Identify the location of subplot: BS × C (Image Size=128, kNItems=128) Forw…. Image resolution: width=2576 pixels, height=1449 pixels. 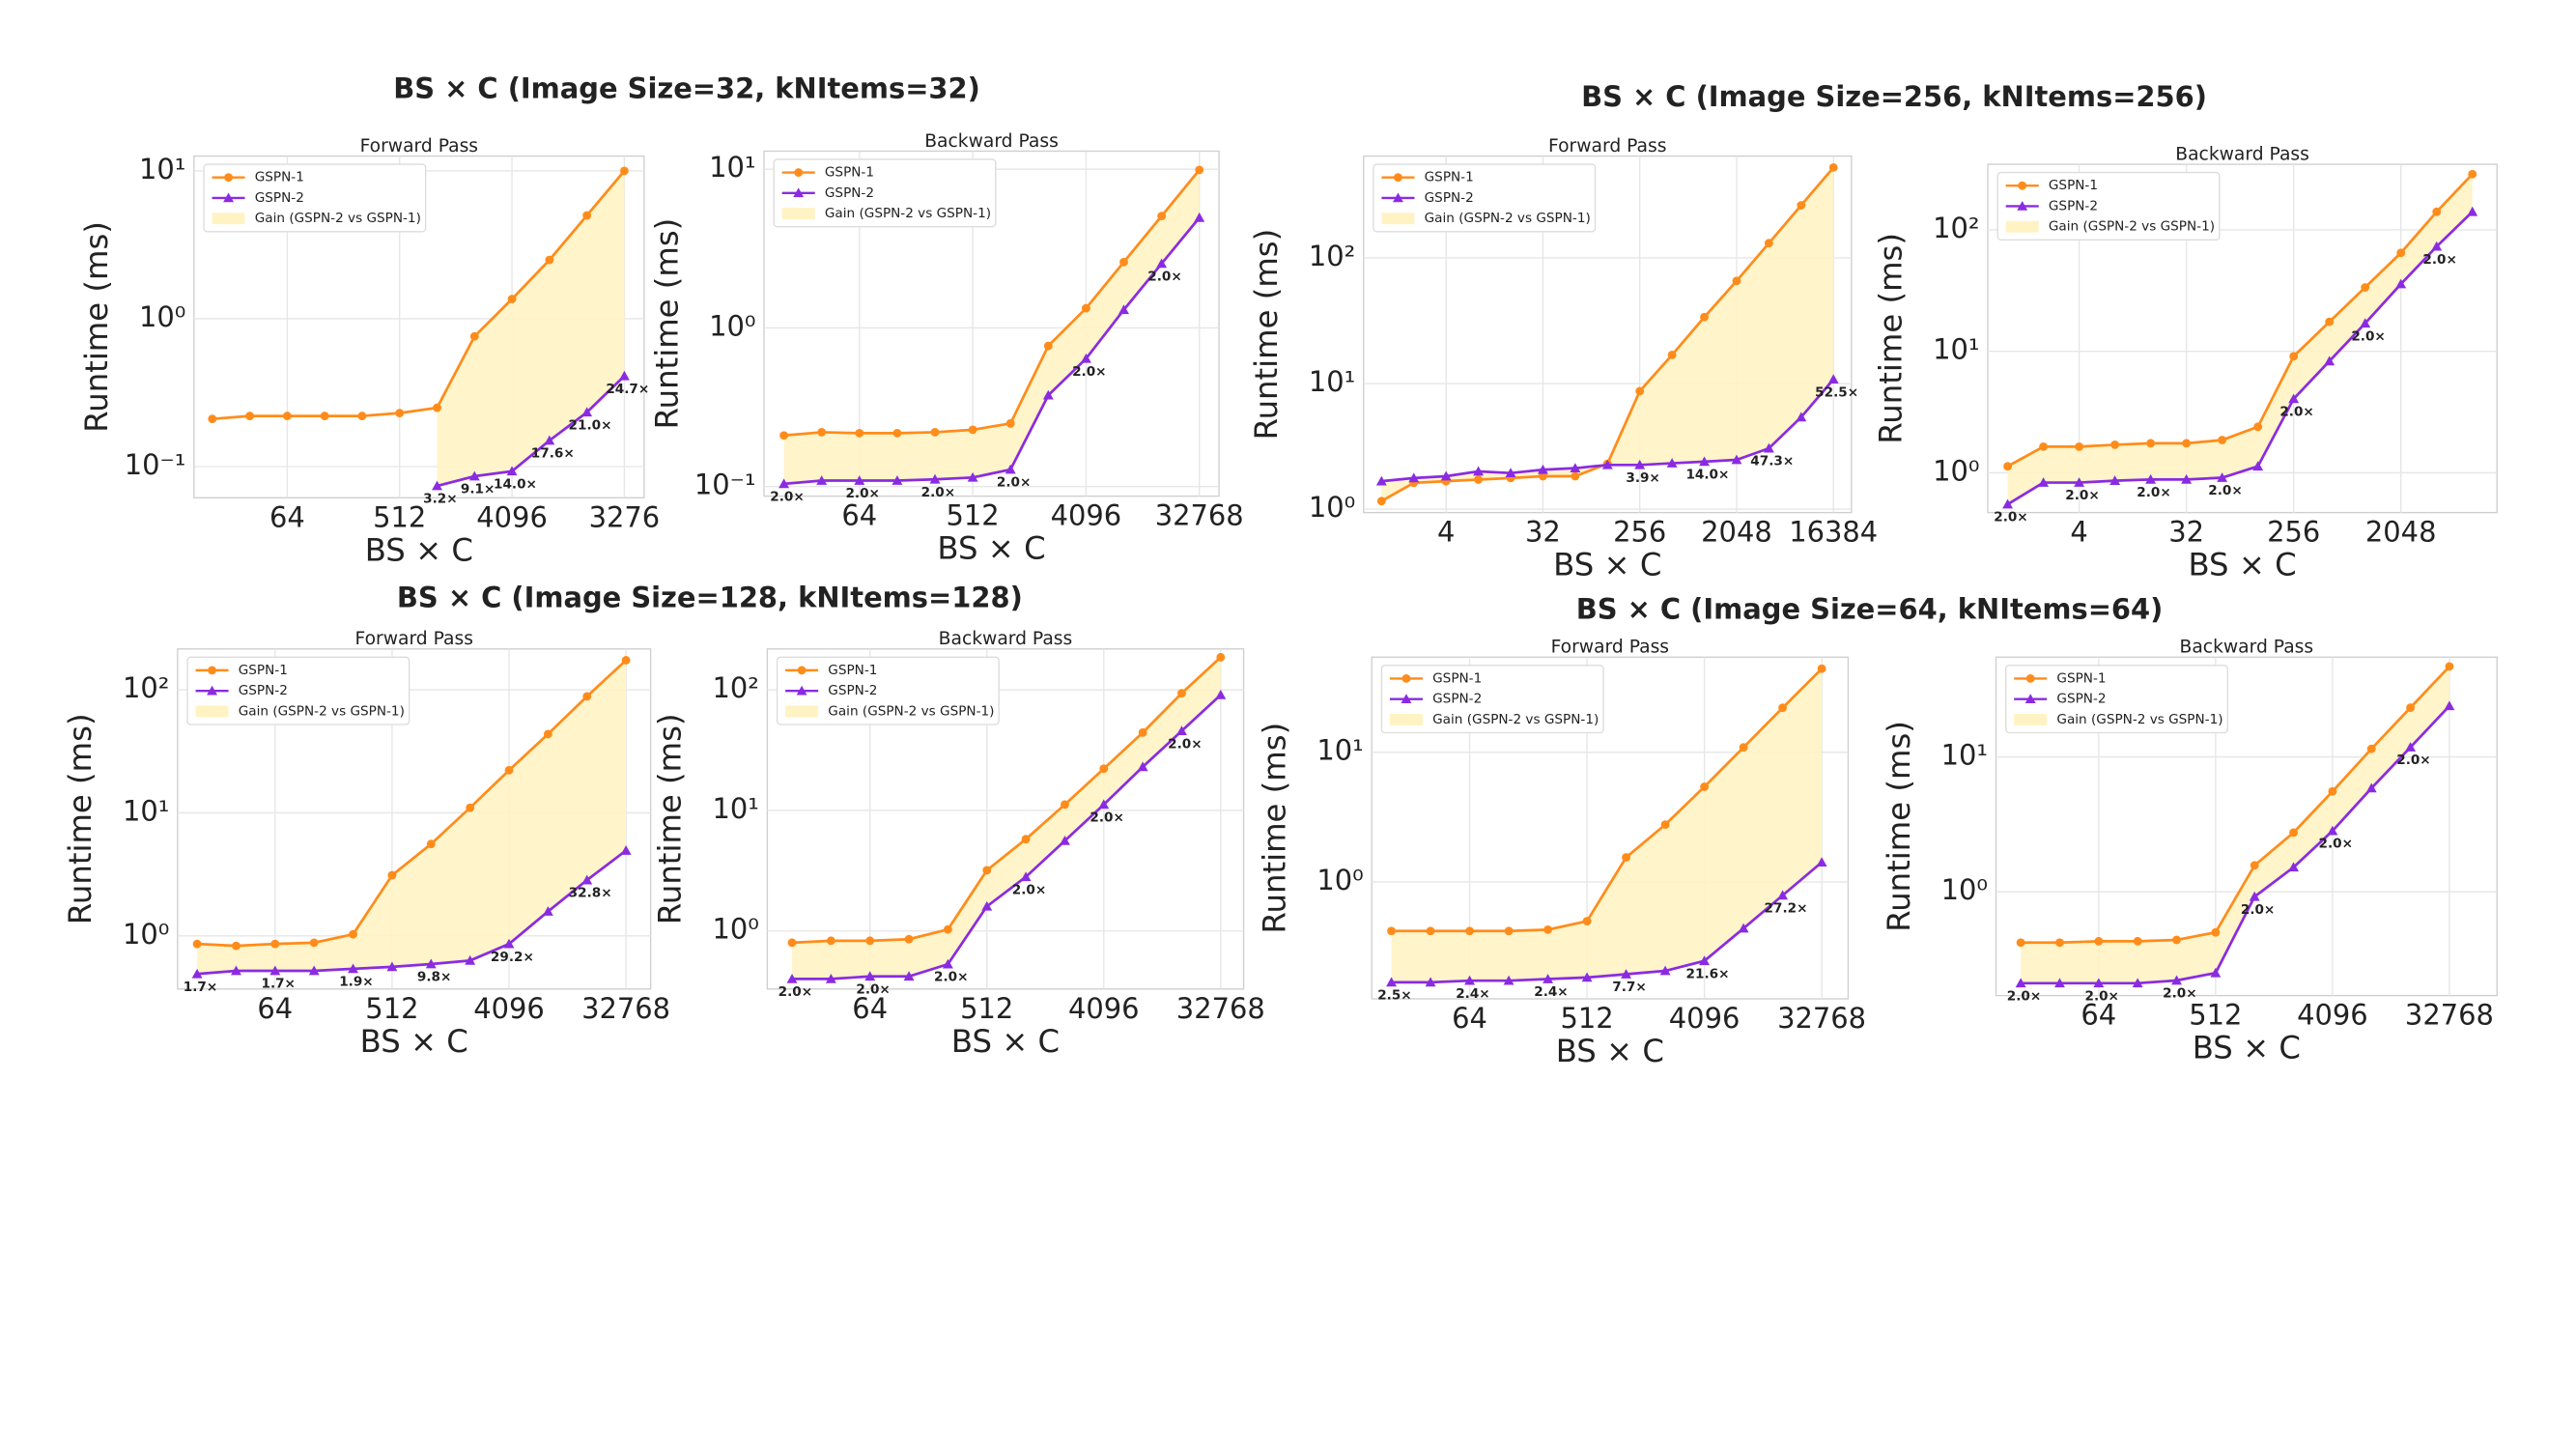
(542, 821).